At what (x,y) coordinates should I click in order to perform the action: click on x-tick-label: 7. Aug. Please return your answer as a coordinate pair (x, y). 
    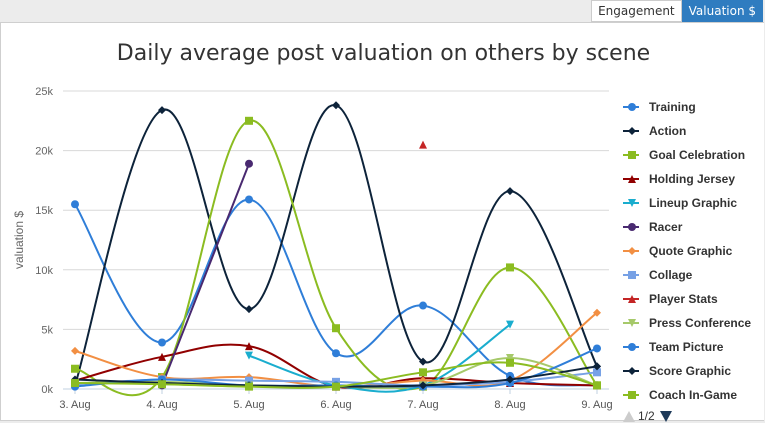
    Looking at the image, I should click on (422, 405).